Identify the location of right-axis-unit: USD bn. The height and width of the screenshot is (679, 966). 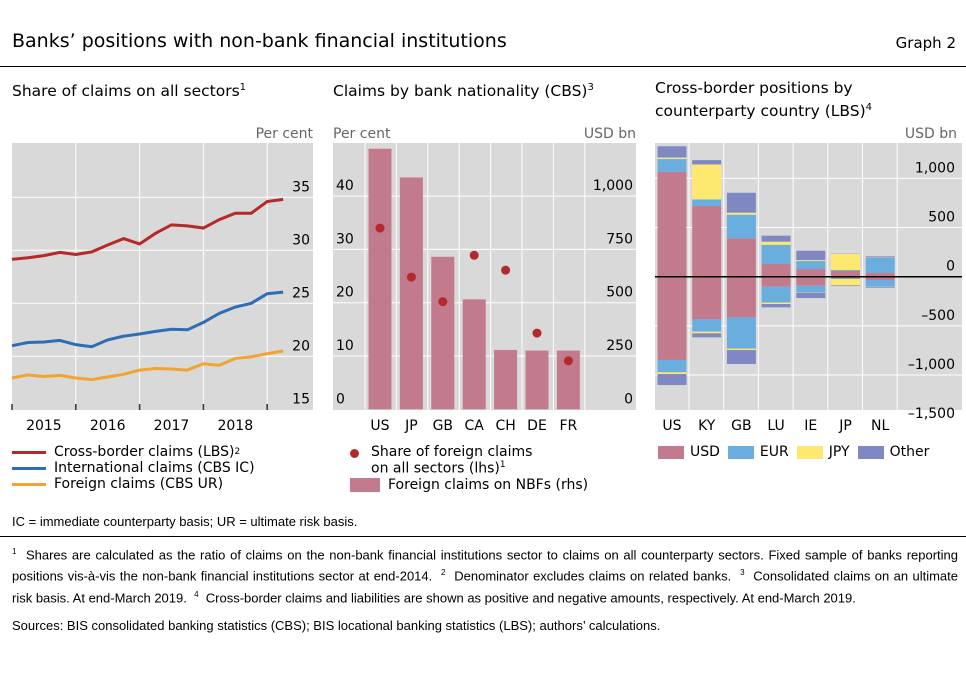
(931, 134).